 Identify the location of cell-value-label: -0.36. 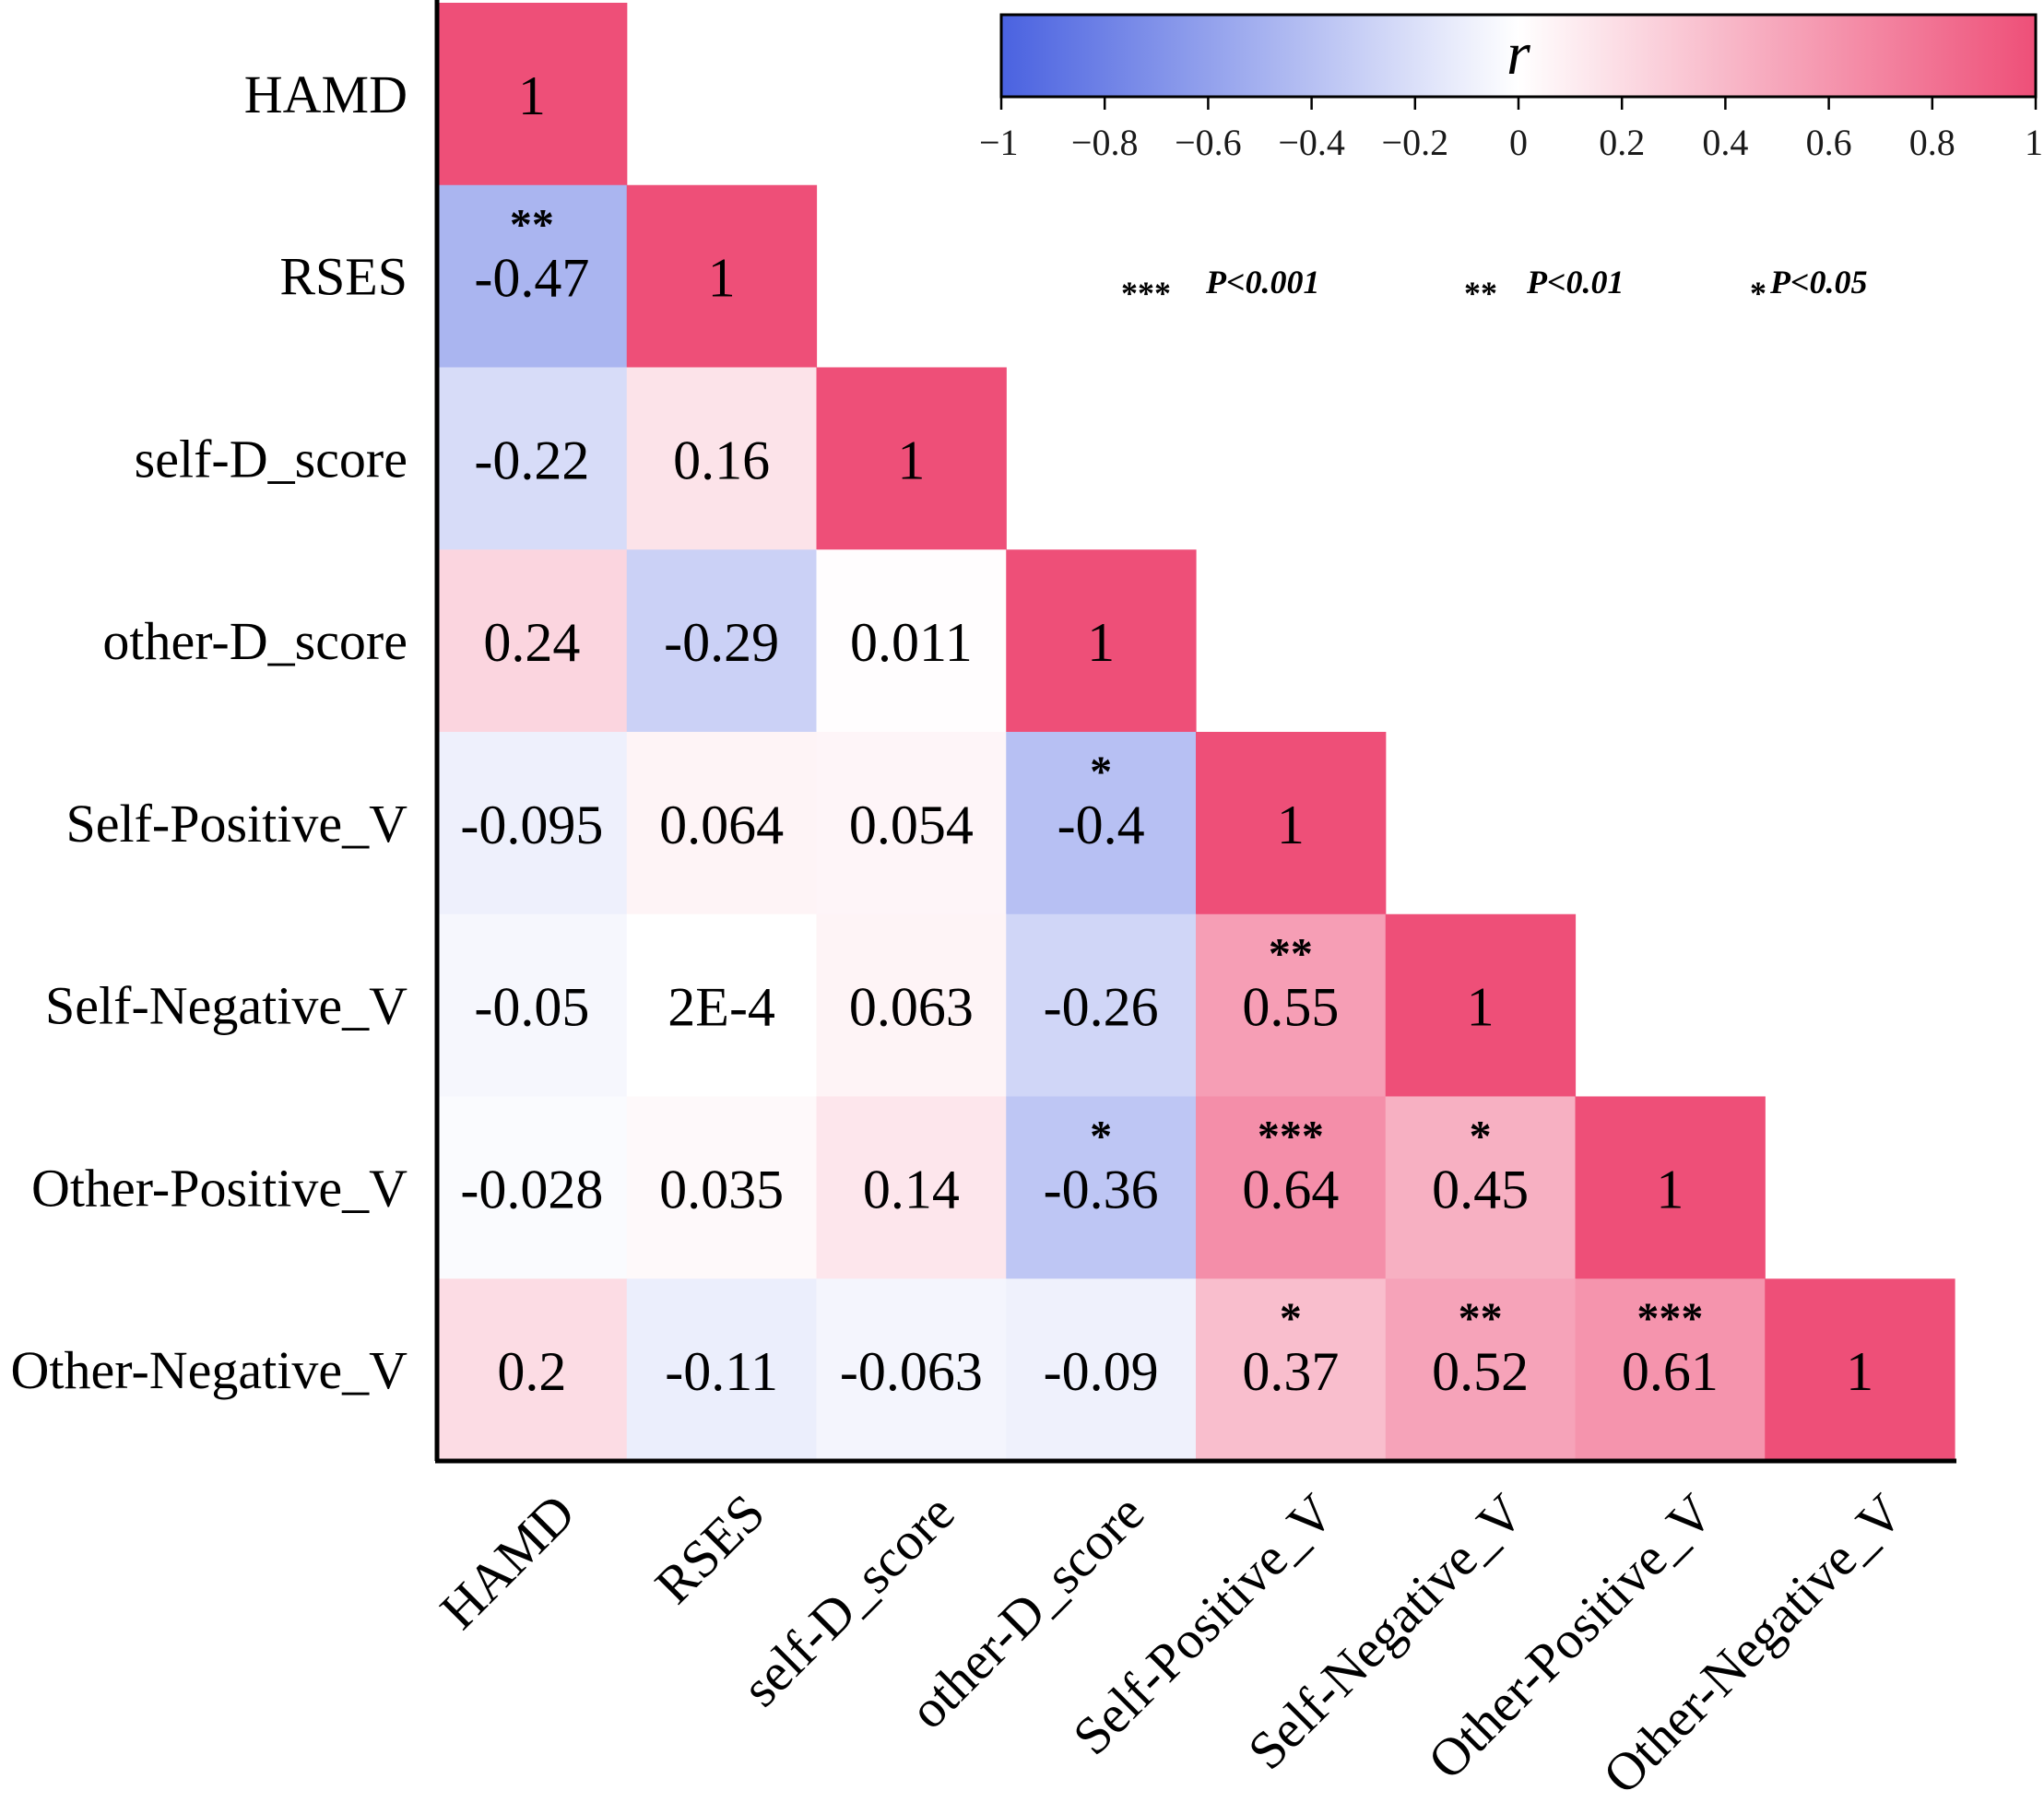
(1101, 1189).